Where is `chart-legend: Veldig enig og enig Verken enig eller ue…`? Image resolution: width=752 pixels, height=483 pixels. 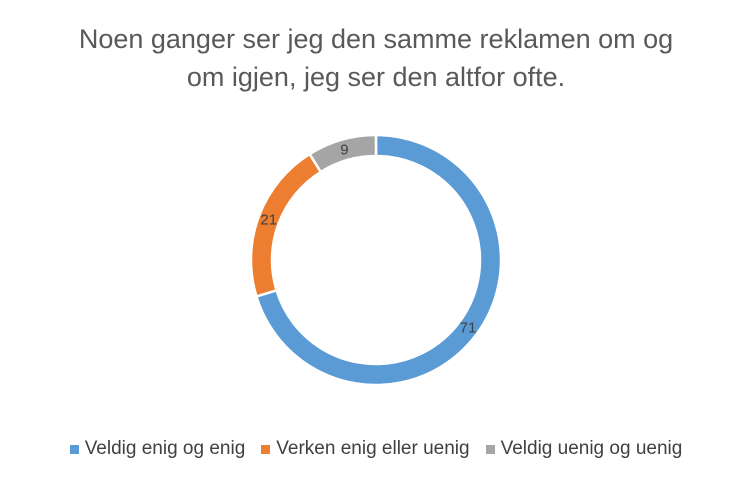
chart-legend: Veldig enig og enig Verken enig eller ue… is located at coordinates (376, 449).